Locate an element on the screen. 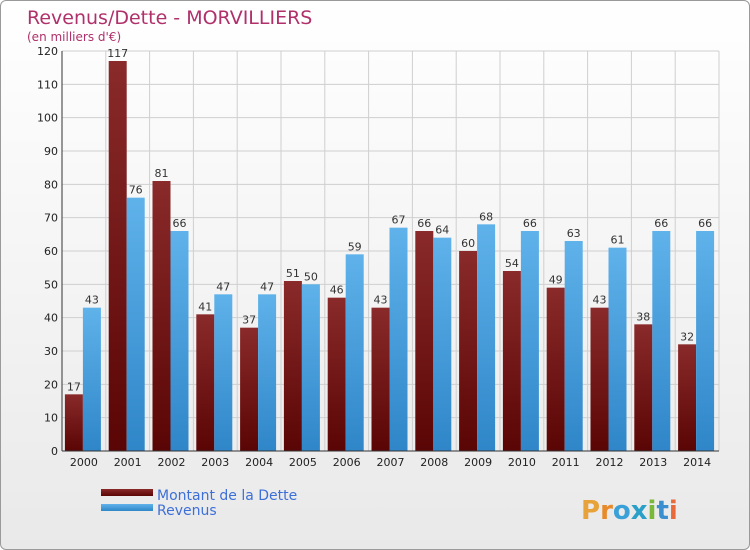 The width and height of the screenshot is (750, 550). legend: Montant de la Dette Revenus is located at coordinates (199, 503).